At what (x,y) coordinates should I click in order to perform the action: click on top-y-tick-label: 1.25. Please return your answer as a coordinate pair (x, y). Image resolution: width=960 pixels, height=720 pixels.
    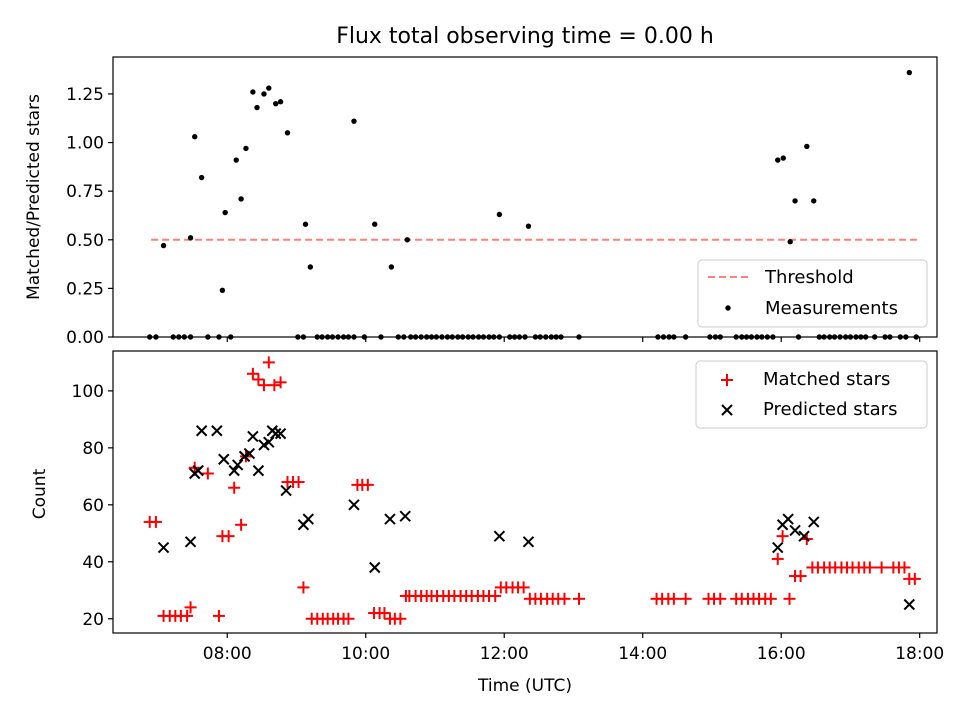
    Looking at the image, I should click on (85, 95).